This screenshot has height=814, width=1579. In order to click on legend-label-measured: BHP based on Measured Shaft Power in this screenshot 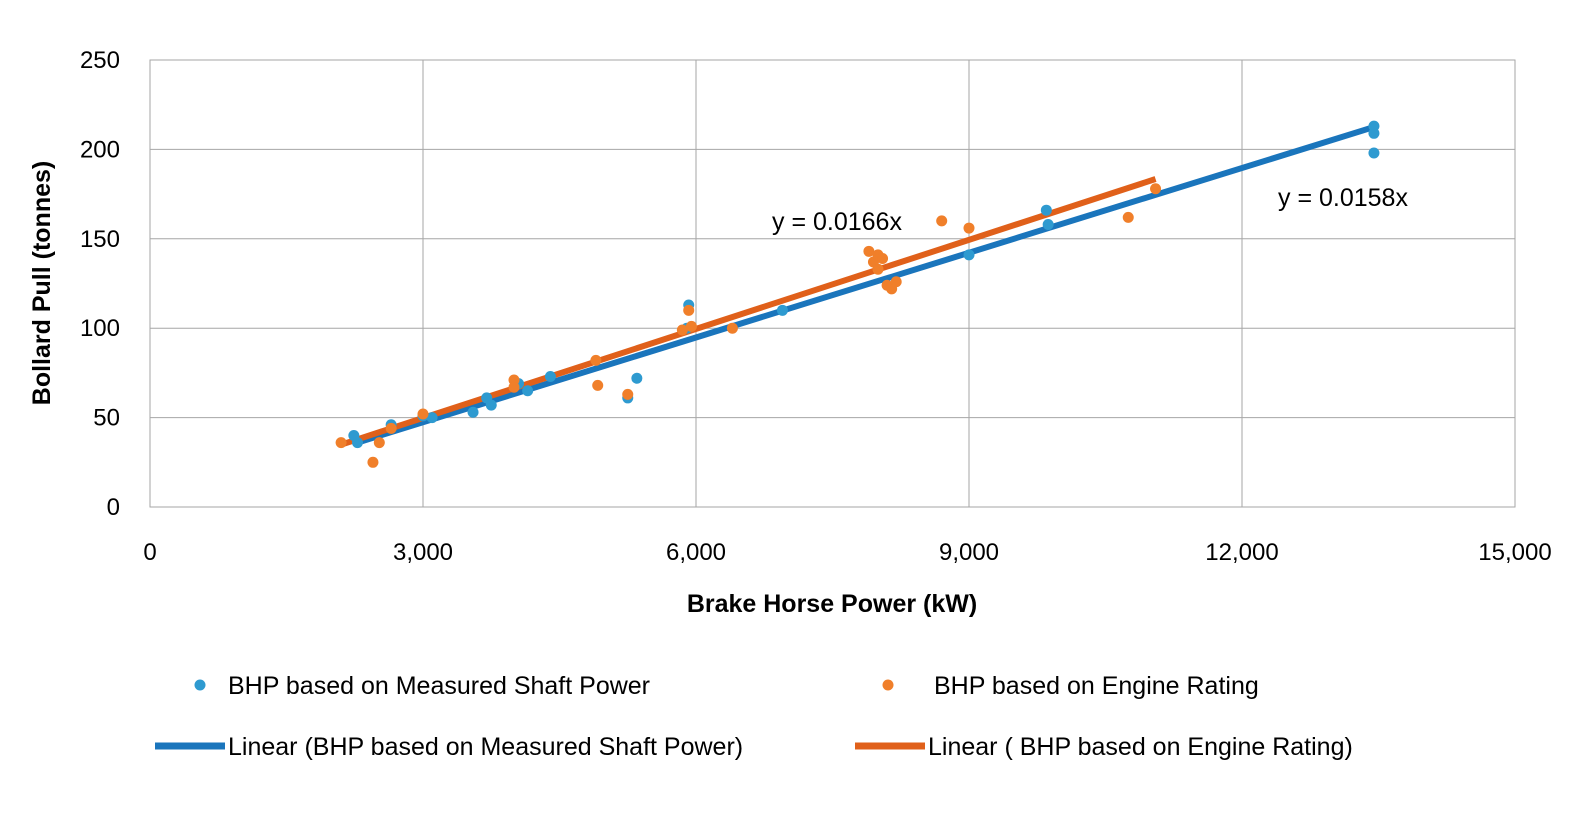, I will do `click(439, 686)`.